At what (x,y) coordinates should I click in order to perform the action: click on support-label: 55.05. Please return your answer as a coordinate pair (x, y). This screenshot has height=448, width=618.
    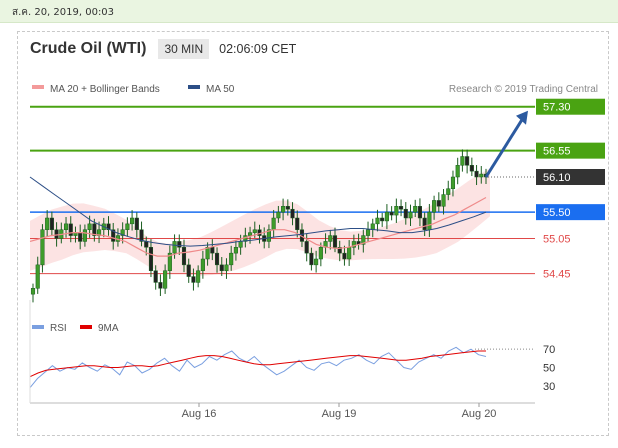
    Looking at the image, I should click on (557, 240).